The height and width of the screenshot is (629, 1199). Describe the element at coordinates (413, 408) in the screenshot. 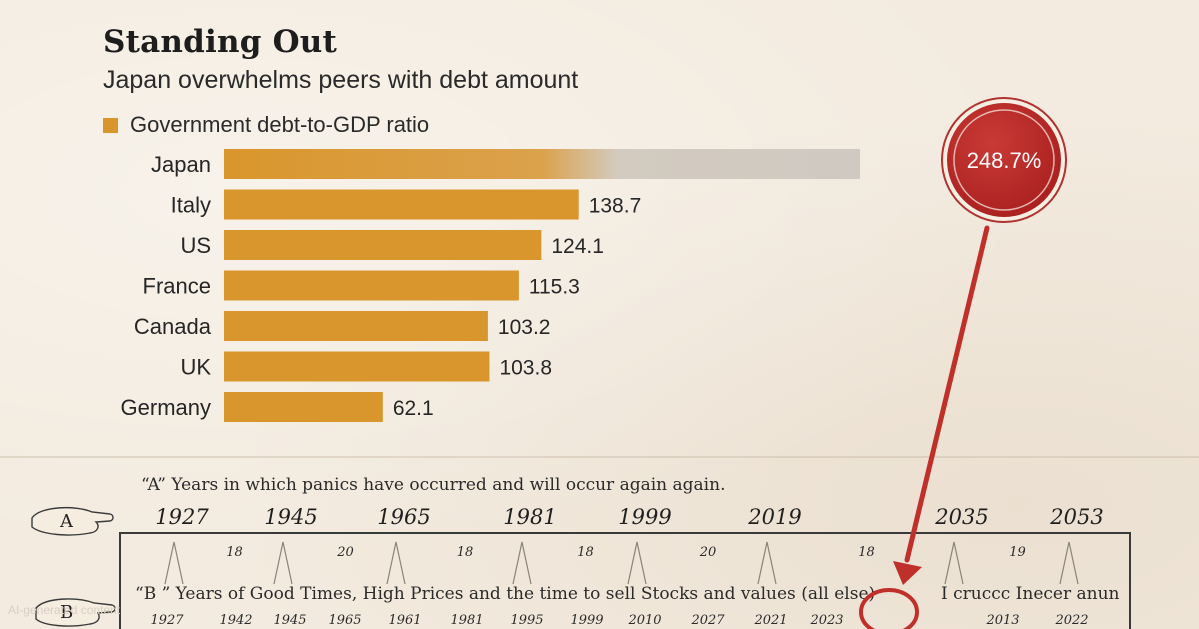

I see `value-label: 62.1` at that location.